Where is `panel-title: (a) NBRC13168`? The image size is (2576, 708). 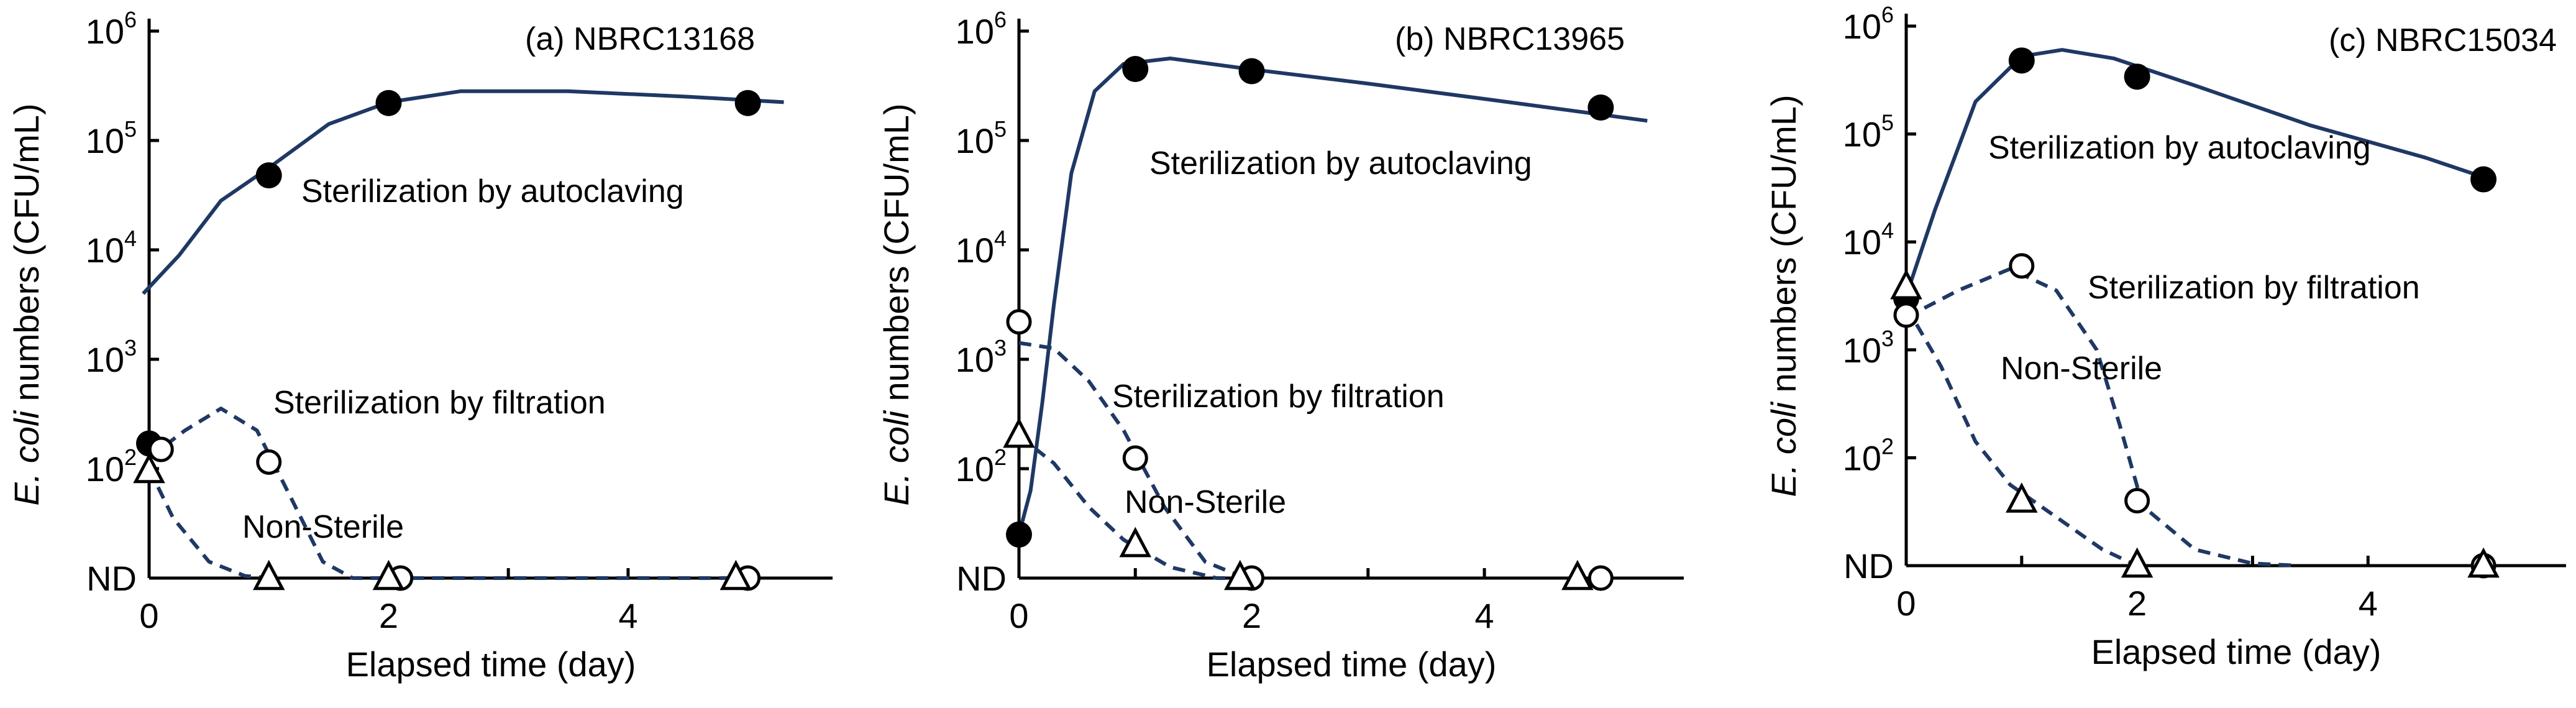 panel-title: (a) NBRC13168 is located at coordinates (640, 39).